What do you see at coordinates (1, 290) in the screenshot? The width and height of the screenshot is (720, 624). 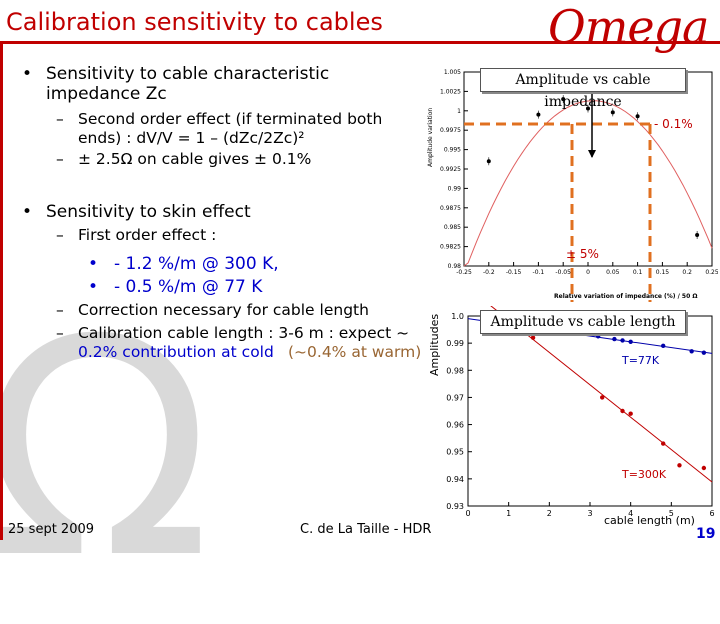 I see `left-border` at bounding box center [1, 290].